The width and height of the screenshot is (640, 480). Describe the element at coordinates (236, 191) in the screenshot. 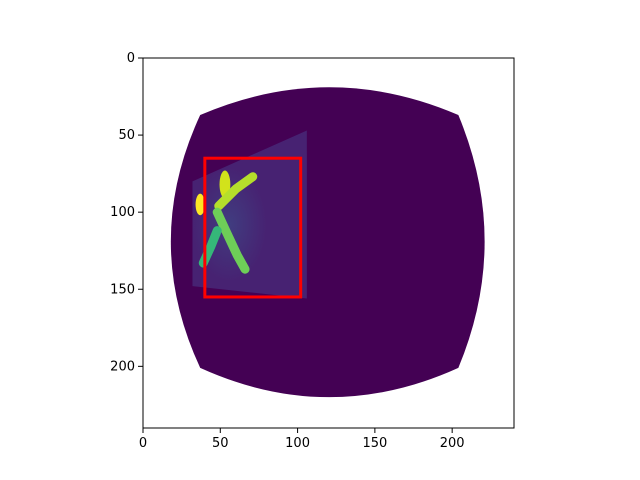

I see `figure-arm` at that location.